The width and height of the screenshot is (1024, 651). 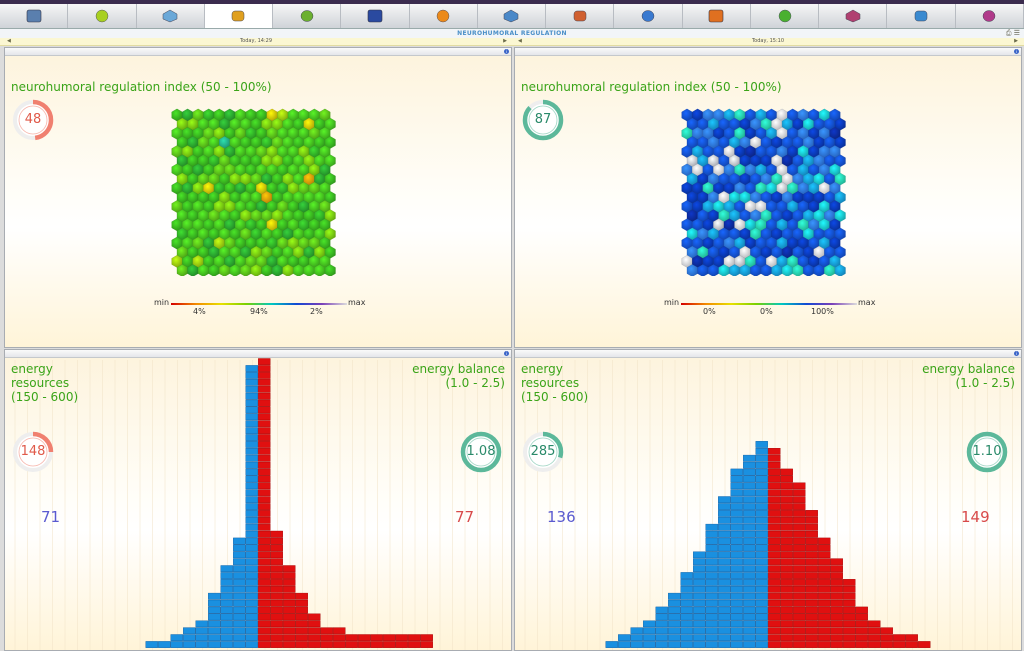 I want to click on legend-mid-percent: 0%, so click(x=766, y=311).